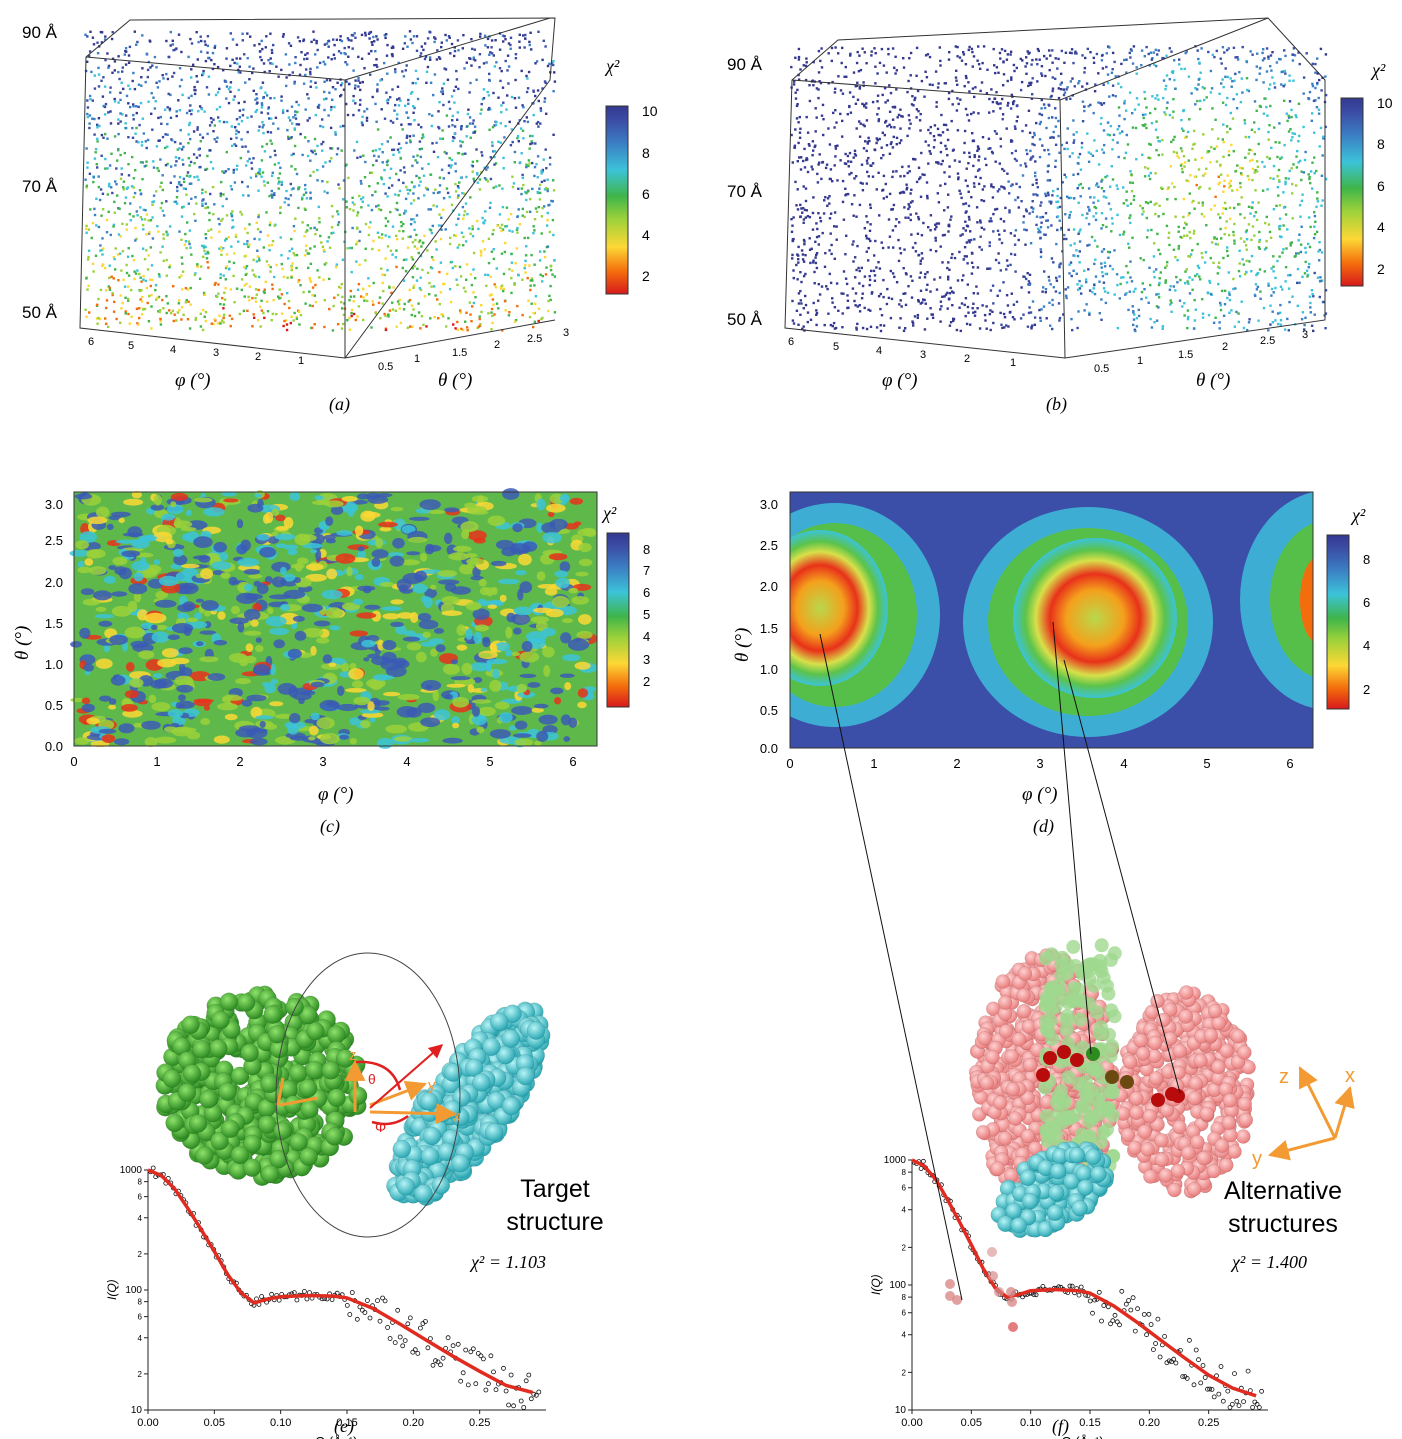 The height and width of the screenshot is (1439, 1402). What do you see at coordinates (1043, 826) in the screenshot?
I see `panel-label-d: (d)` at bounding box center [1043, 826].